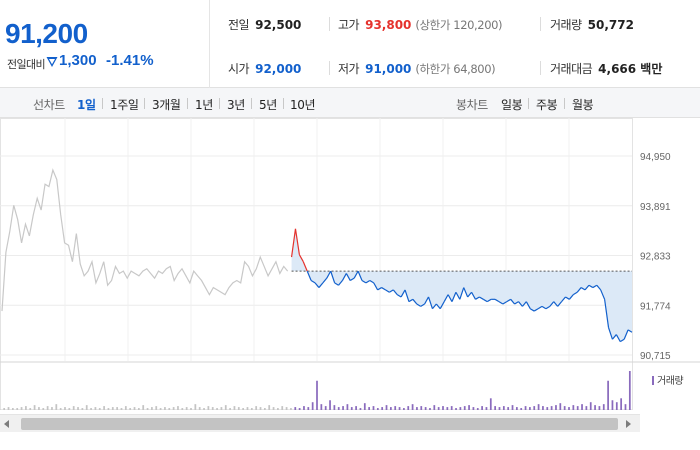 Image resolution: width=700 pixels, height=450 pixels. I want to click on volume-label: 거래량, so click(566, 25).